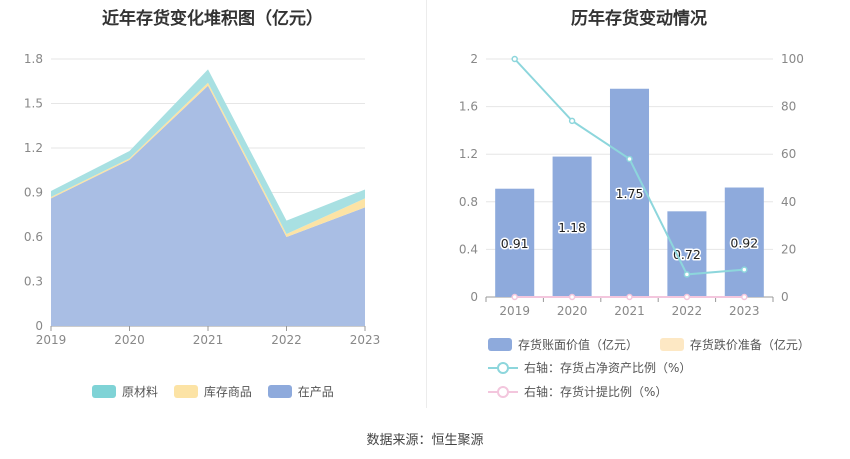  What do you see at coordinates (279, 391) in the screenshot?
I see `legend-swatch-wip` at bounding box center [279, 391].